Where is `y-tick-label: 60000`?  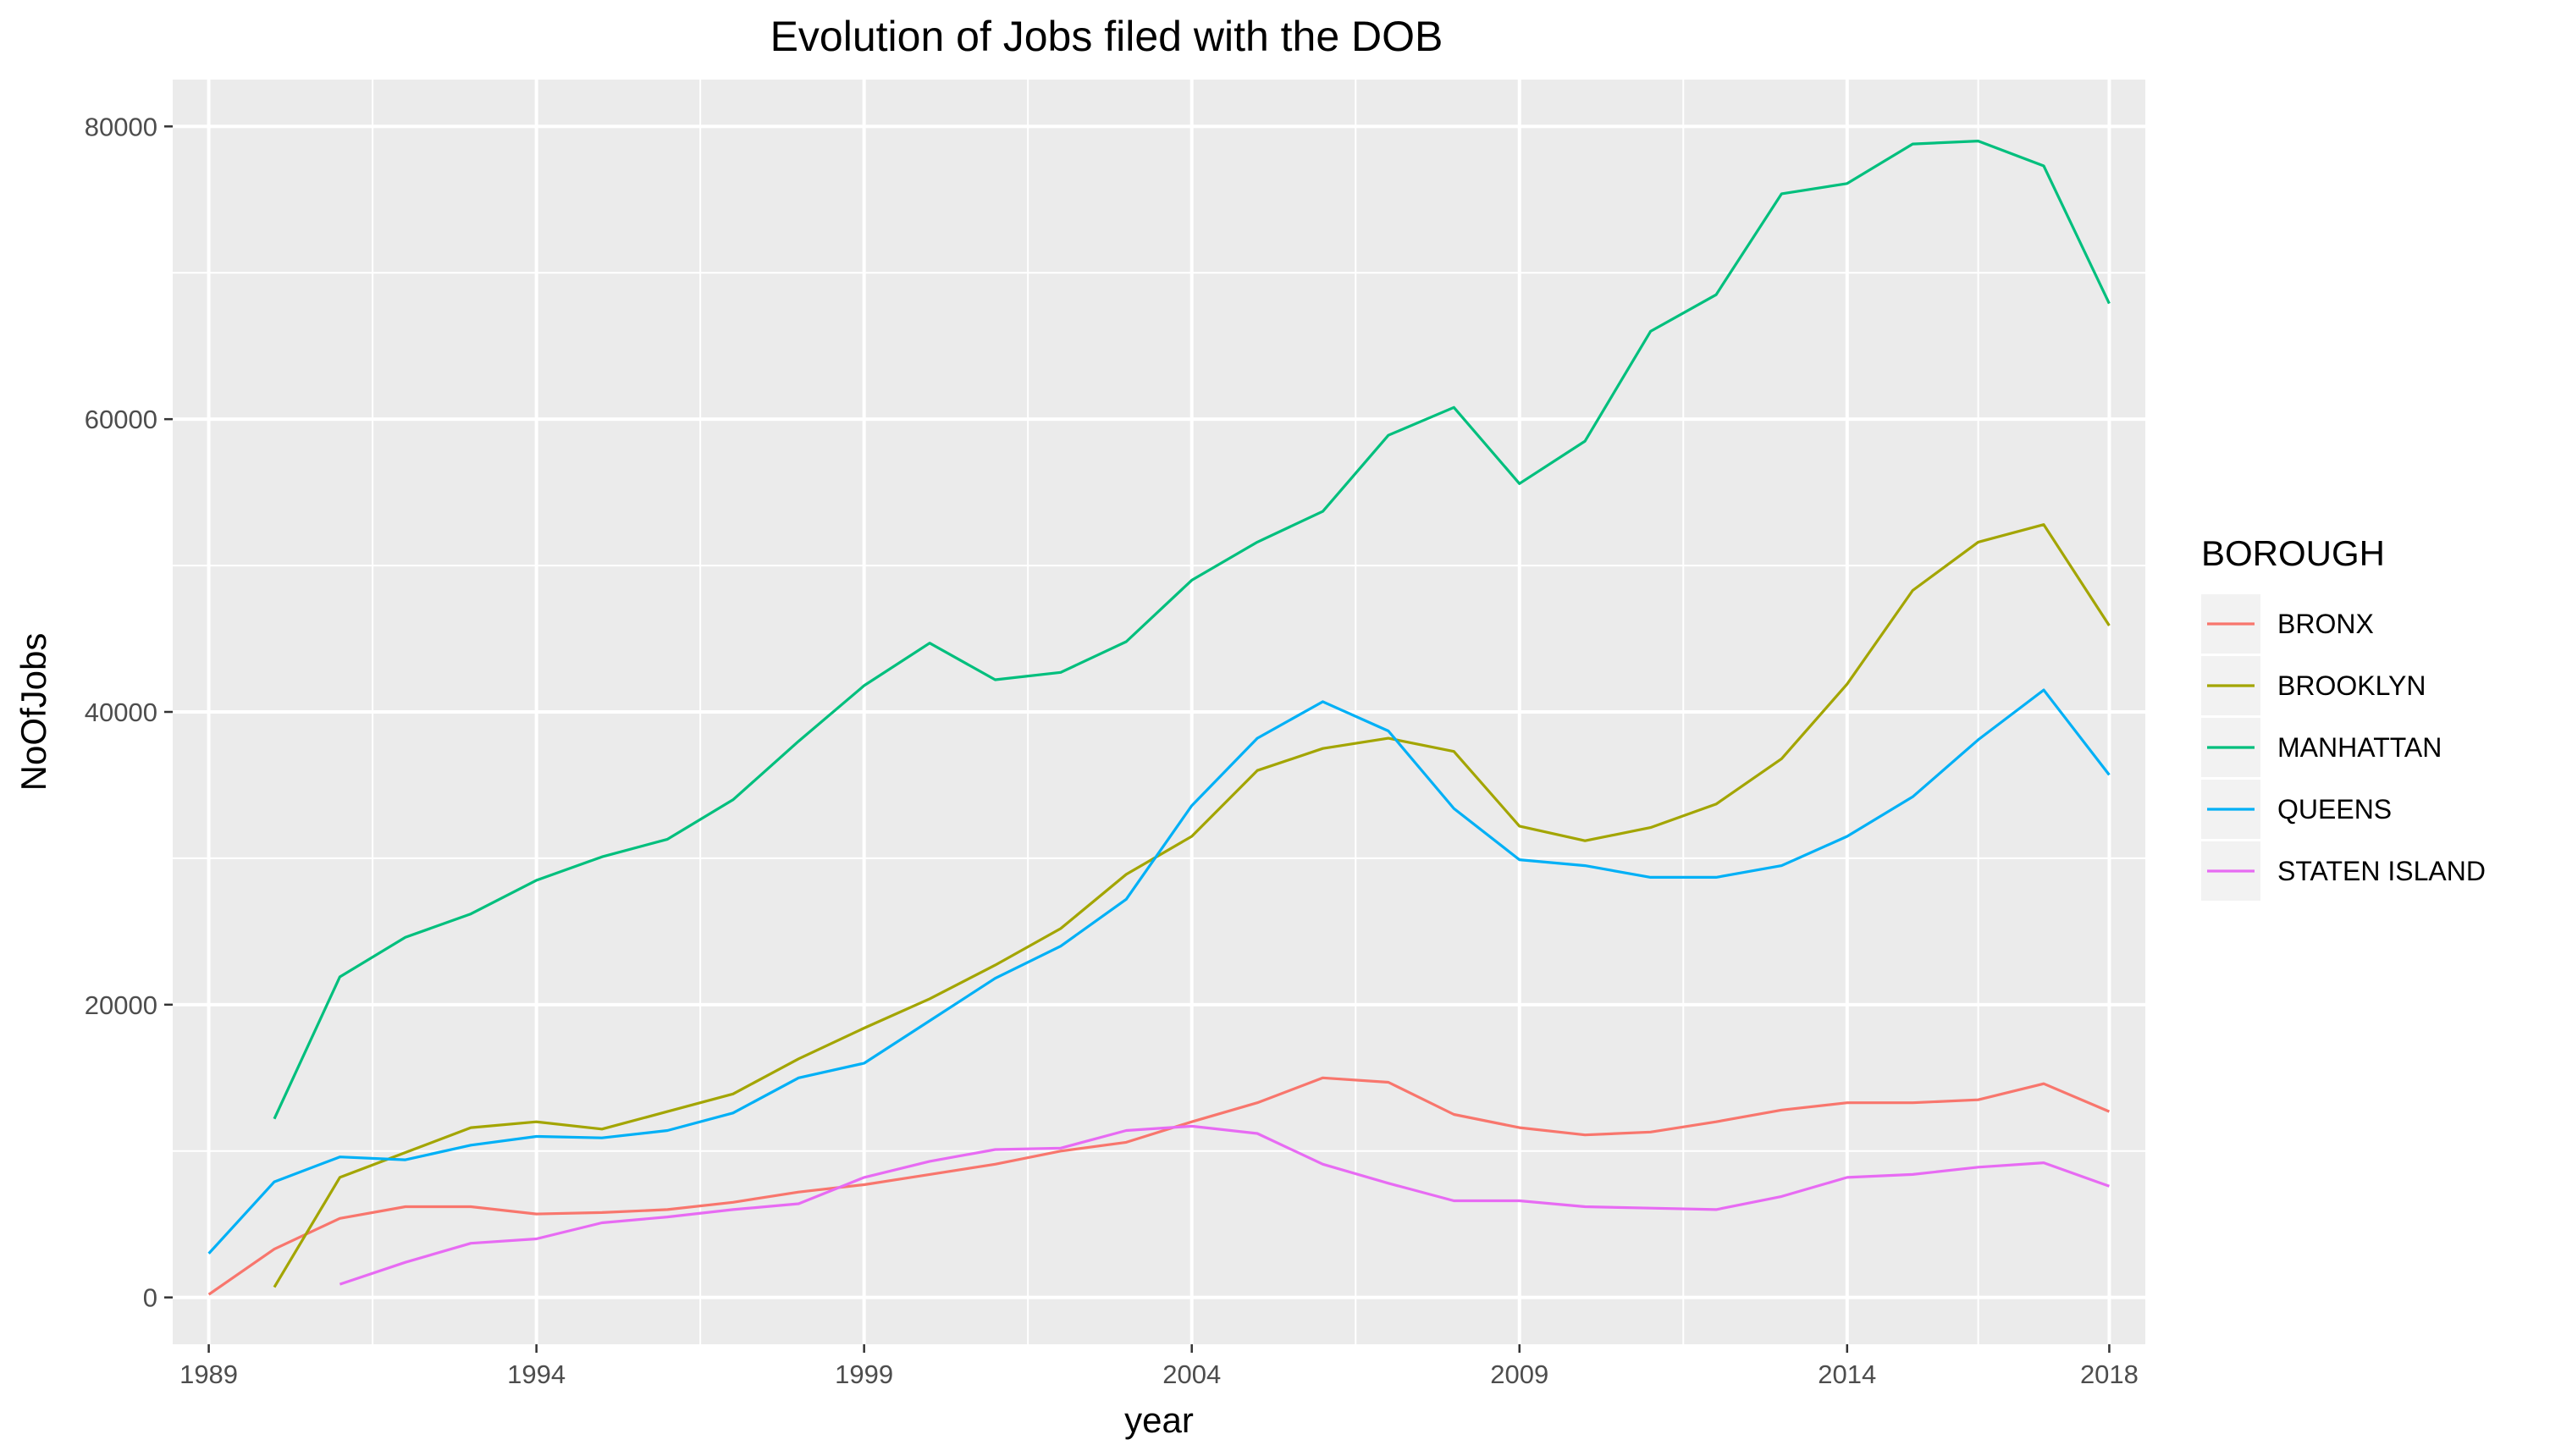
y-tick-label: 60000 is located at coordinates (121, 419).